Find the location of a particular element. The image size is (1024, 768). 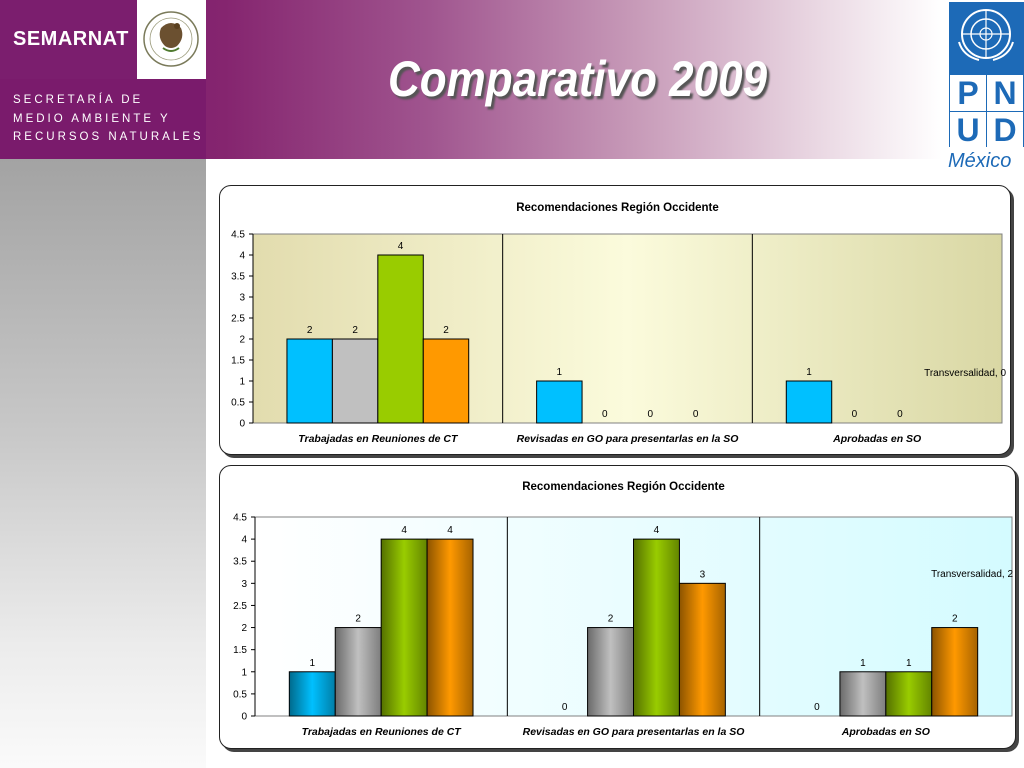

brand-box: SEMARNAT is located at coordinates (68, 39).